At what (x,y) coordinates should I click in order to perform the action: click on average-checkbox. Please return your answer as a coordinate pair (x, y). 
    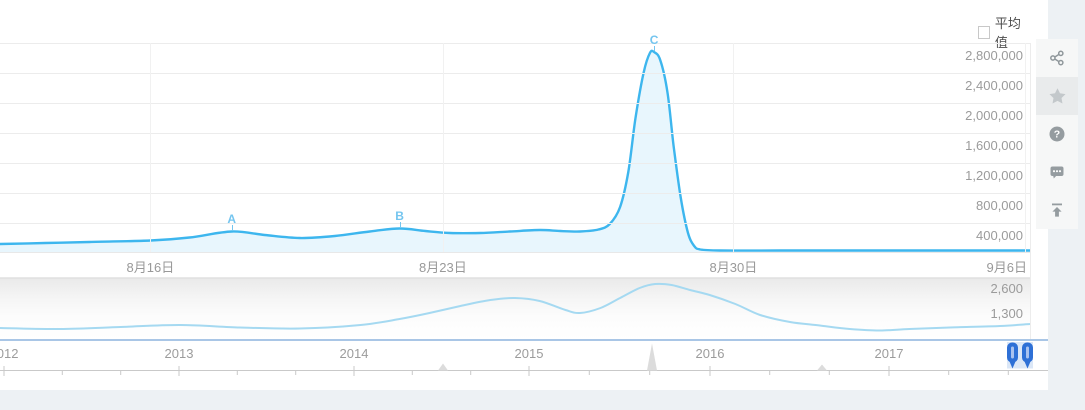
    Looking at the image, I should click on (984, 32).